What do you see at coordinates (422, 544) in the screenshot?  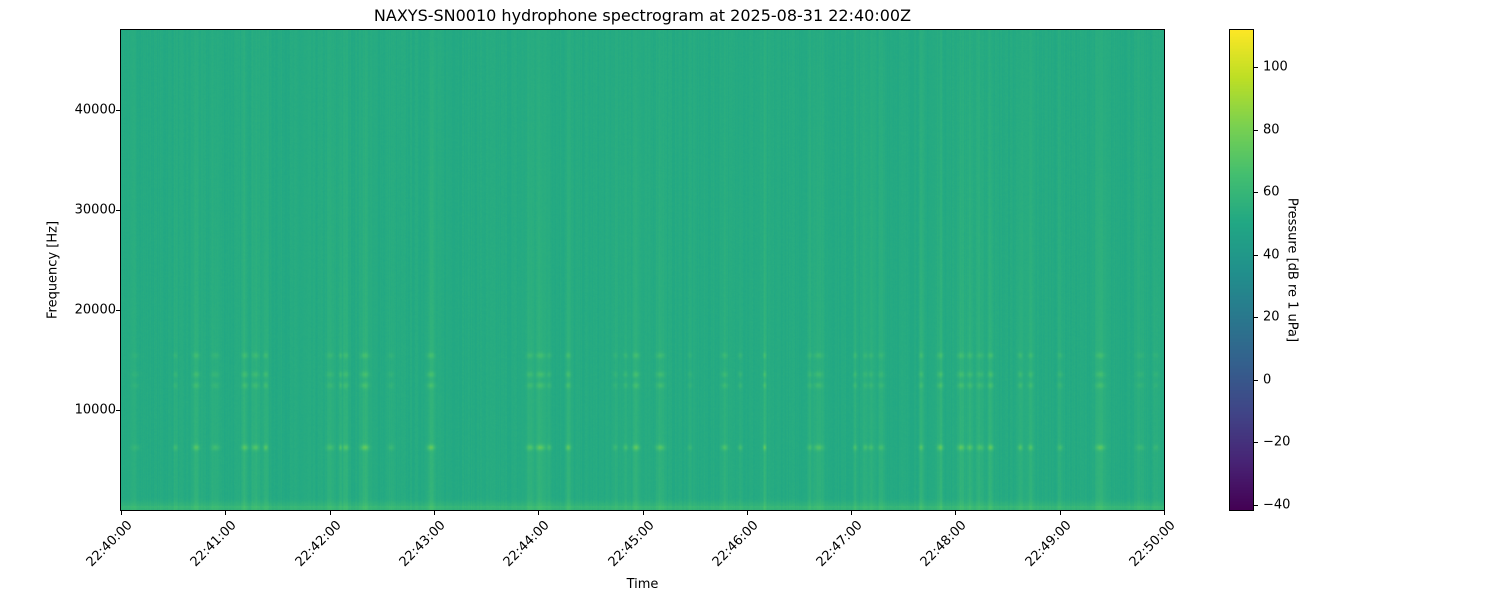 I see `x-tick-label: 22:43:00` at bounding box center [422, 544].